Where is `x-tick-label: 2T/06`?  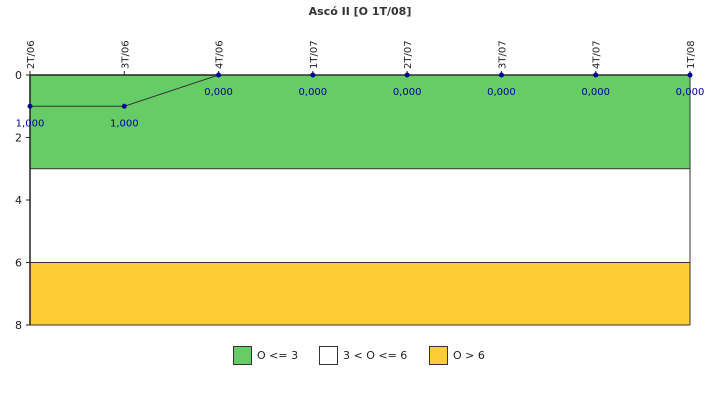 x-tick-label: 2T/06 is located at coordinates (31, 54).